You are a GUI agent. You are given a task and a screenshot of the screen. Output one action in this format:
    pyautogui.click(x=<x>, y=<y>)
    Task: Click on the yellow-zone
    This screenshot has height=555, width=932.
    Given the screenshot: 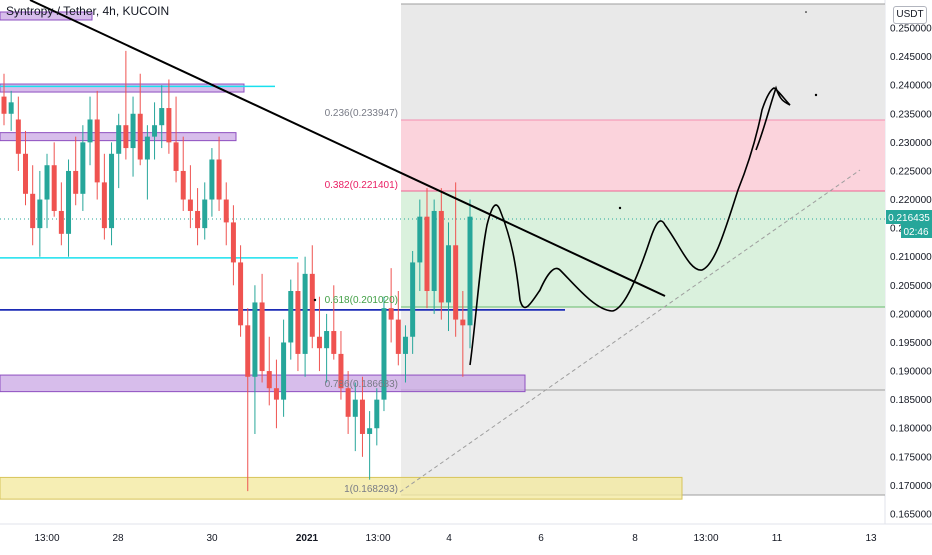 What is the action you would take?
    pyautogui.click(x=341, y=488)
    